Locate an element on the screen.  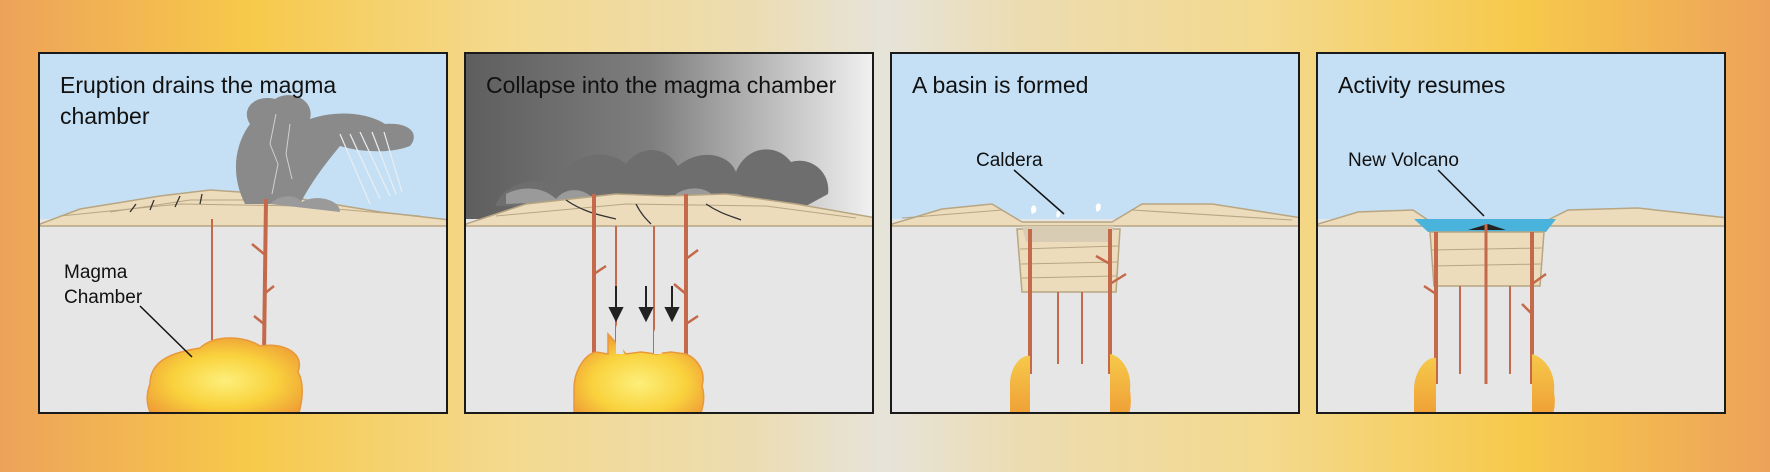
panel-basin-title: A basin is formed is located at coordinates (1000, 85).